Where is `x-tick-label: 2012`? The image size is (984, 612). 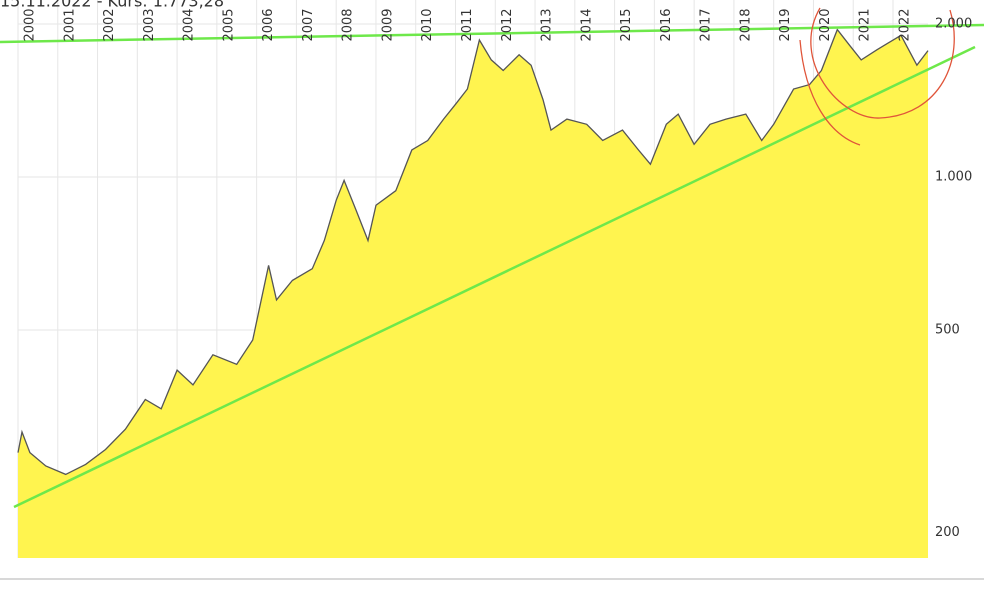 x-tick-label: 2012 is located at coordinates (507, 24).